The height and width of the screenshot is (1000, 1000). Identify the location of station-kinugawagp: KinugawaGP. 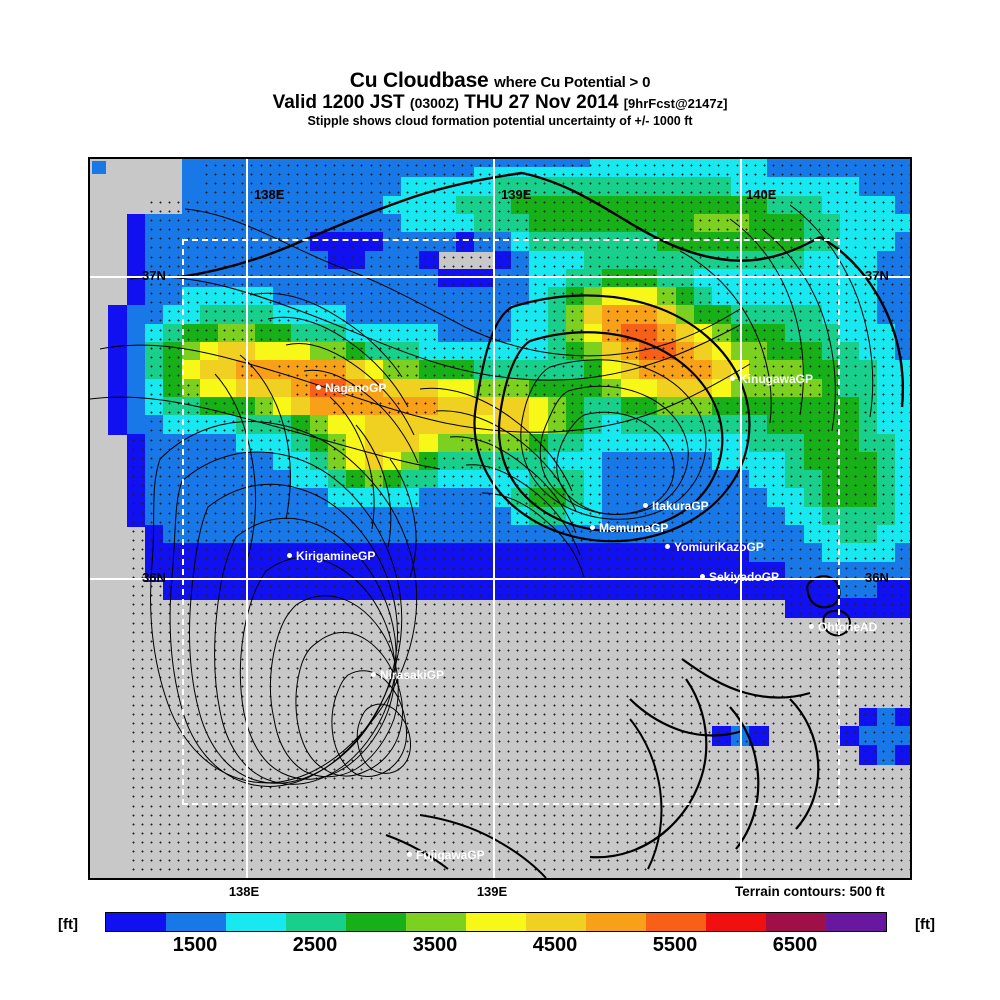
(771, 379).